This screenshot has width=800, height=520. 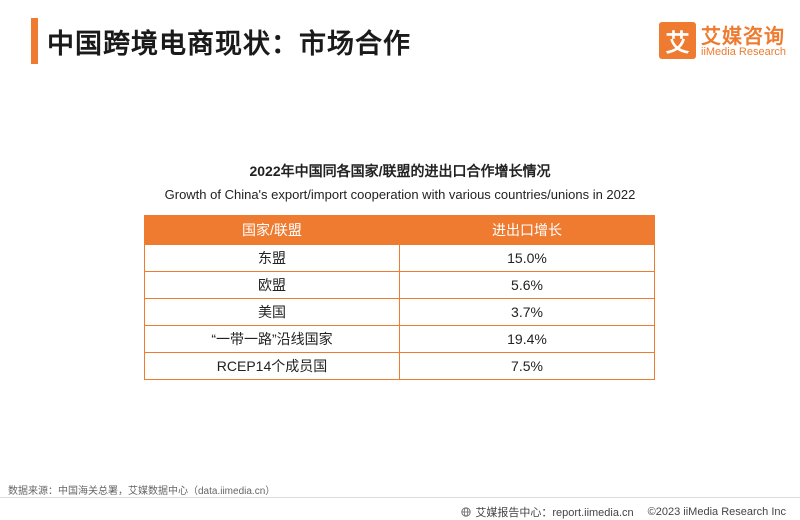 I want to click on table-header-row: 国家/联盟 进出口增长, so click(x=399, y=230).